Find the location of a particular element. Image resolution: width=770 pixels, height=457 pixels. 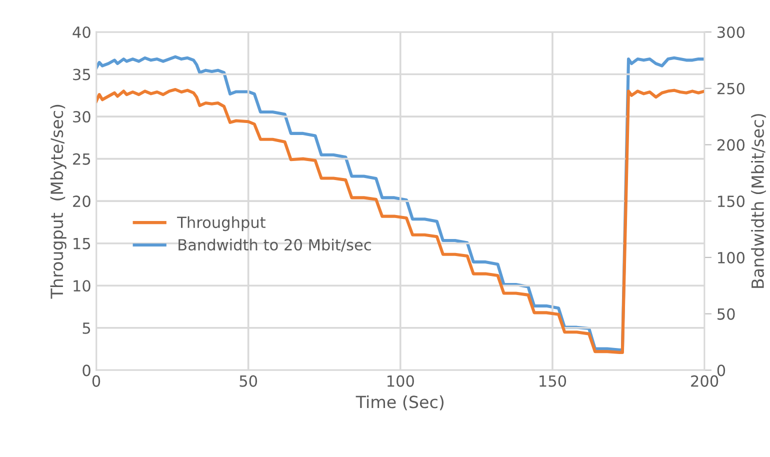

x-tick-label: 50 is located at coordinates (249, 381).